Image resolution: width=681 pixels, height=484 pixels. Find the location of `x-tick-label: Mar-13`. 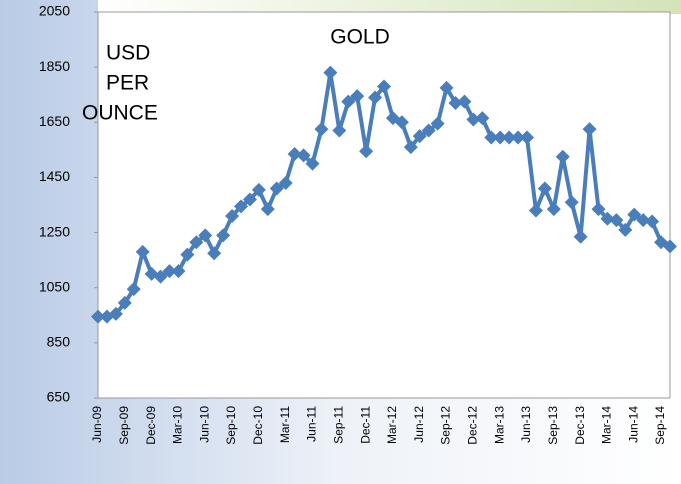

x-tick-label: Mar-13 is located at coordinates (499, 425).